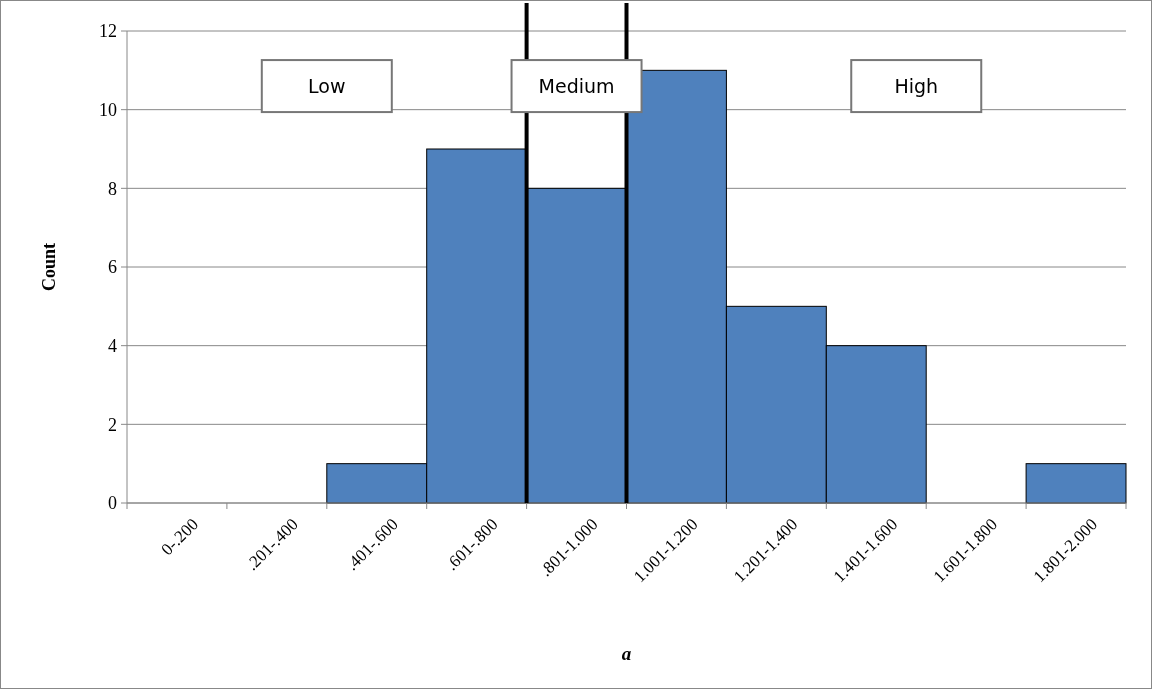 The width and height of the screenshot is (1152, 689). I want to click on y-tick-label: 10, so click(108, 109).